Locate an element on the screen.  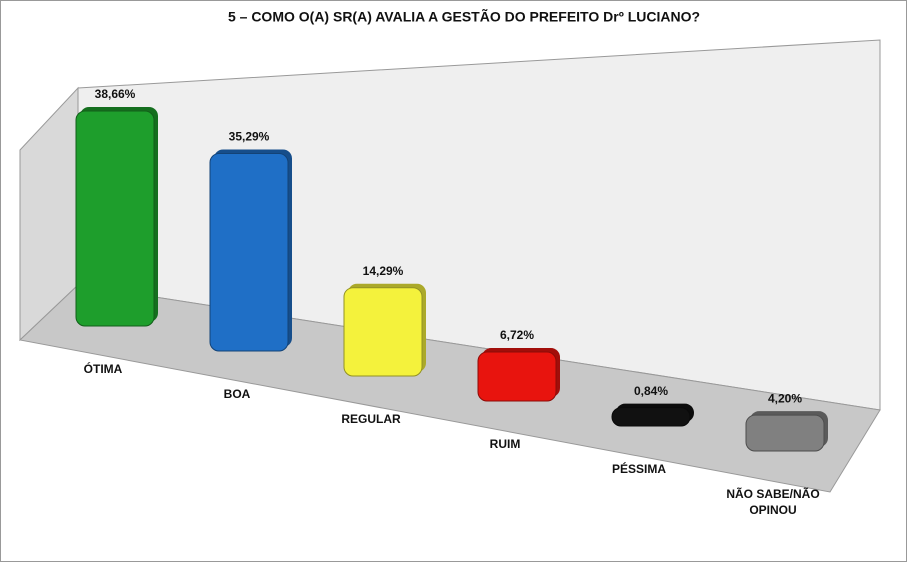
value-label: 38,66% is located at coordinates (115, 94).